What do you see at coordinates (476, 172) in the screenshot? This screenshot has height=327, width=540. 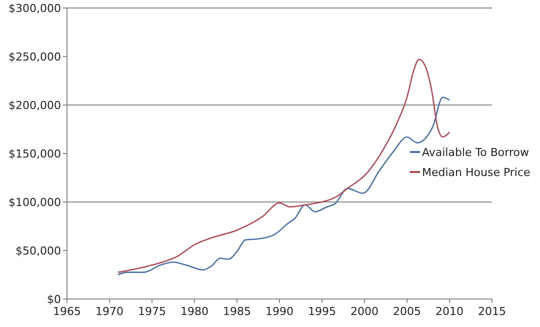 I see `legend-label: Median House Price` at bounding box center [476, 172].